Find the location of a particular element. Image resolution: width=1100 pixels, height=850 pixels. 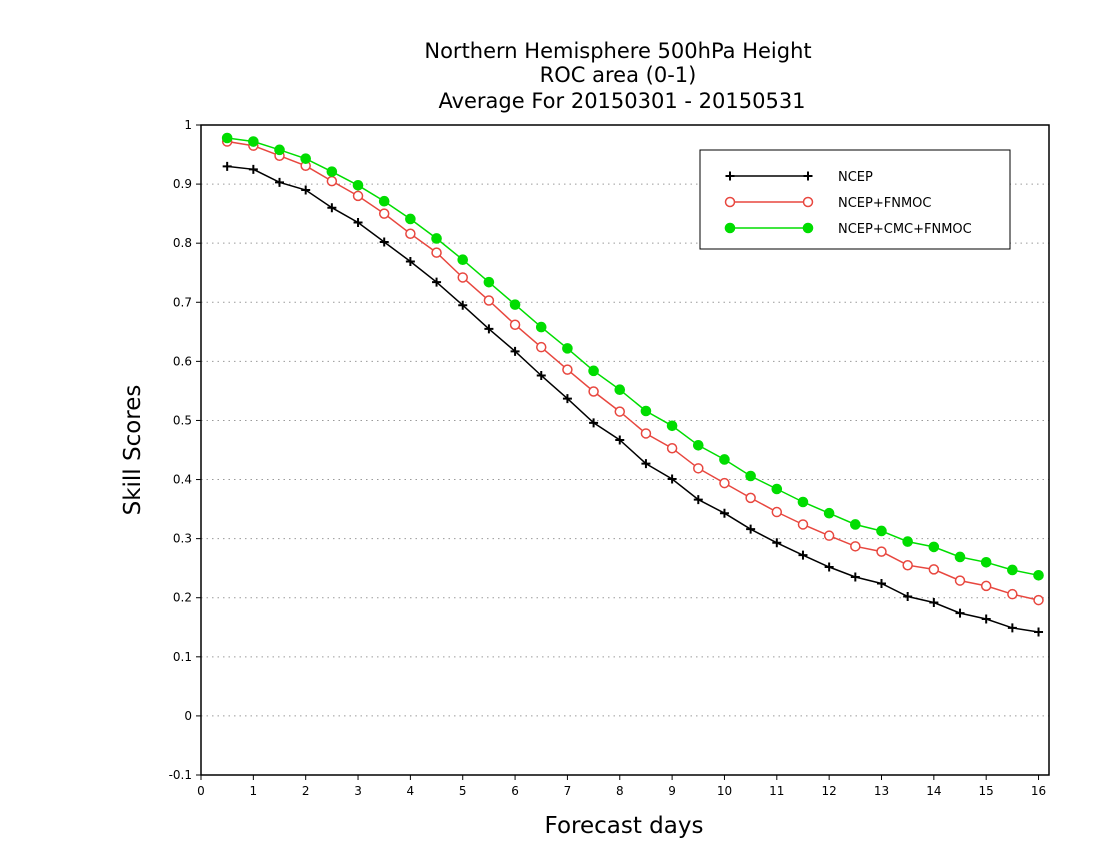

chart-title-line-2: ROC area (0-1) is located at coordinates (618, 75).